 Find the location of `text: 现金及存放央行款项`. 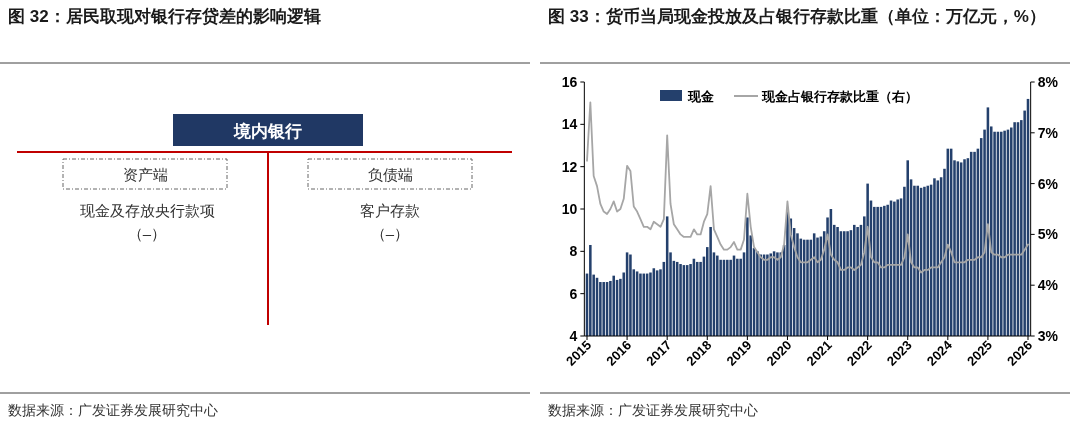

text: 现金及存放央行款项 is located at coordinates (147, 210).